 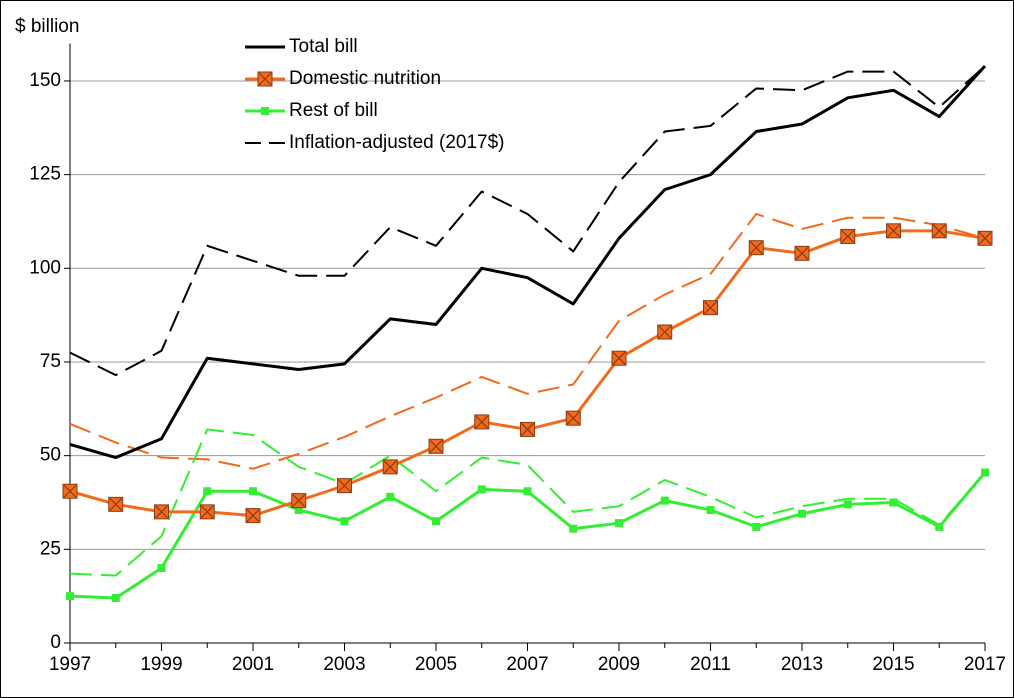 What do you see at coordinates (365, 78) in the screenshot?
I see `legend-label: Domestic nutrition` at bounding box center [365, 78].